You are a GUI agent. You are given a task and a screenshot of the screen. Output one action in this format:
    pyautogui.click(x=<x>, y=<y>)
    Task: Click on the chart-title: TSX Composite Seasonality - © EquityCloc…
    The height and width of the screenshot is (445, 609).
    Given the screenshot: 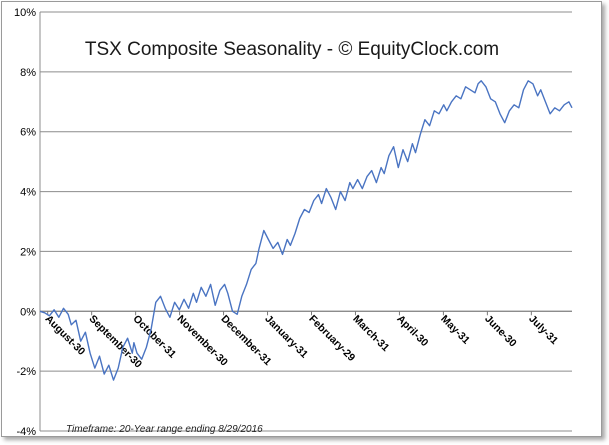 What is the action you would take?
    pyautogui.click(x=292, y=49)
    